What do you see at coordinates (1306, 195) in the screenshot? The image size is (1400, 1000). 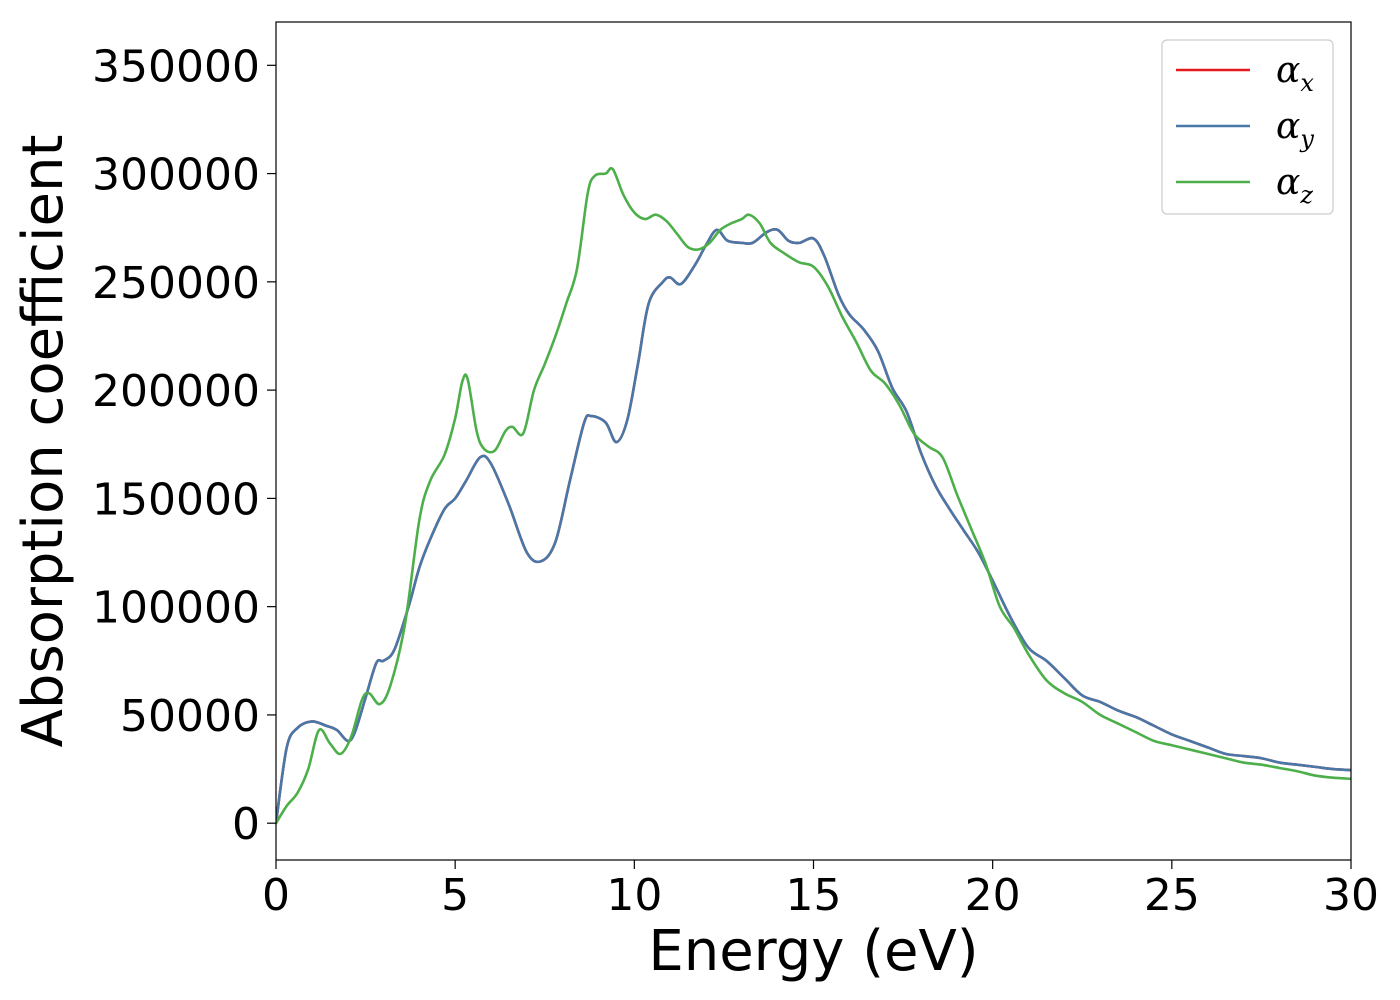 I see `legend-label-subscript: z` at bounding box center [1306, 195].